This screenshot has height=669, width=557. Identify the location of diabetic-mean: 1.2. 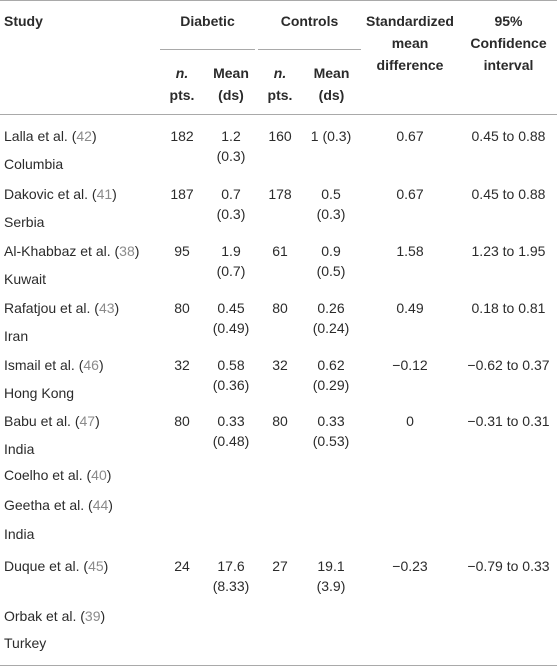
(231, 136).